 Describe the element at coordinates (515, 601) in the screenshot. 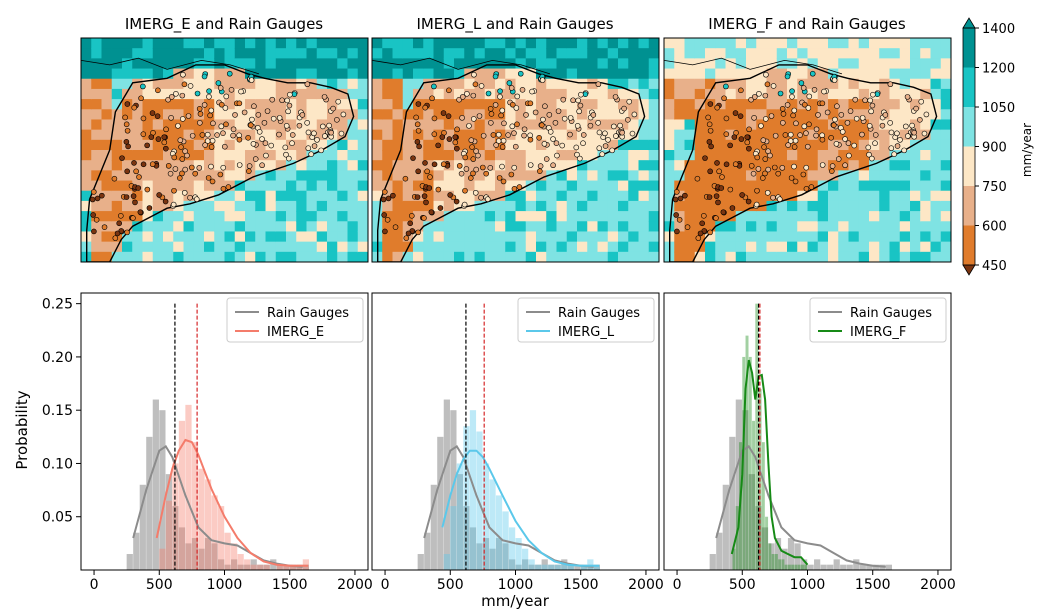

I see `x-axis-label: mm/year` at that location.